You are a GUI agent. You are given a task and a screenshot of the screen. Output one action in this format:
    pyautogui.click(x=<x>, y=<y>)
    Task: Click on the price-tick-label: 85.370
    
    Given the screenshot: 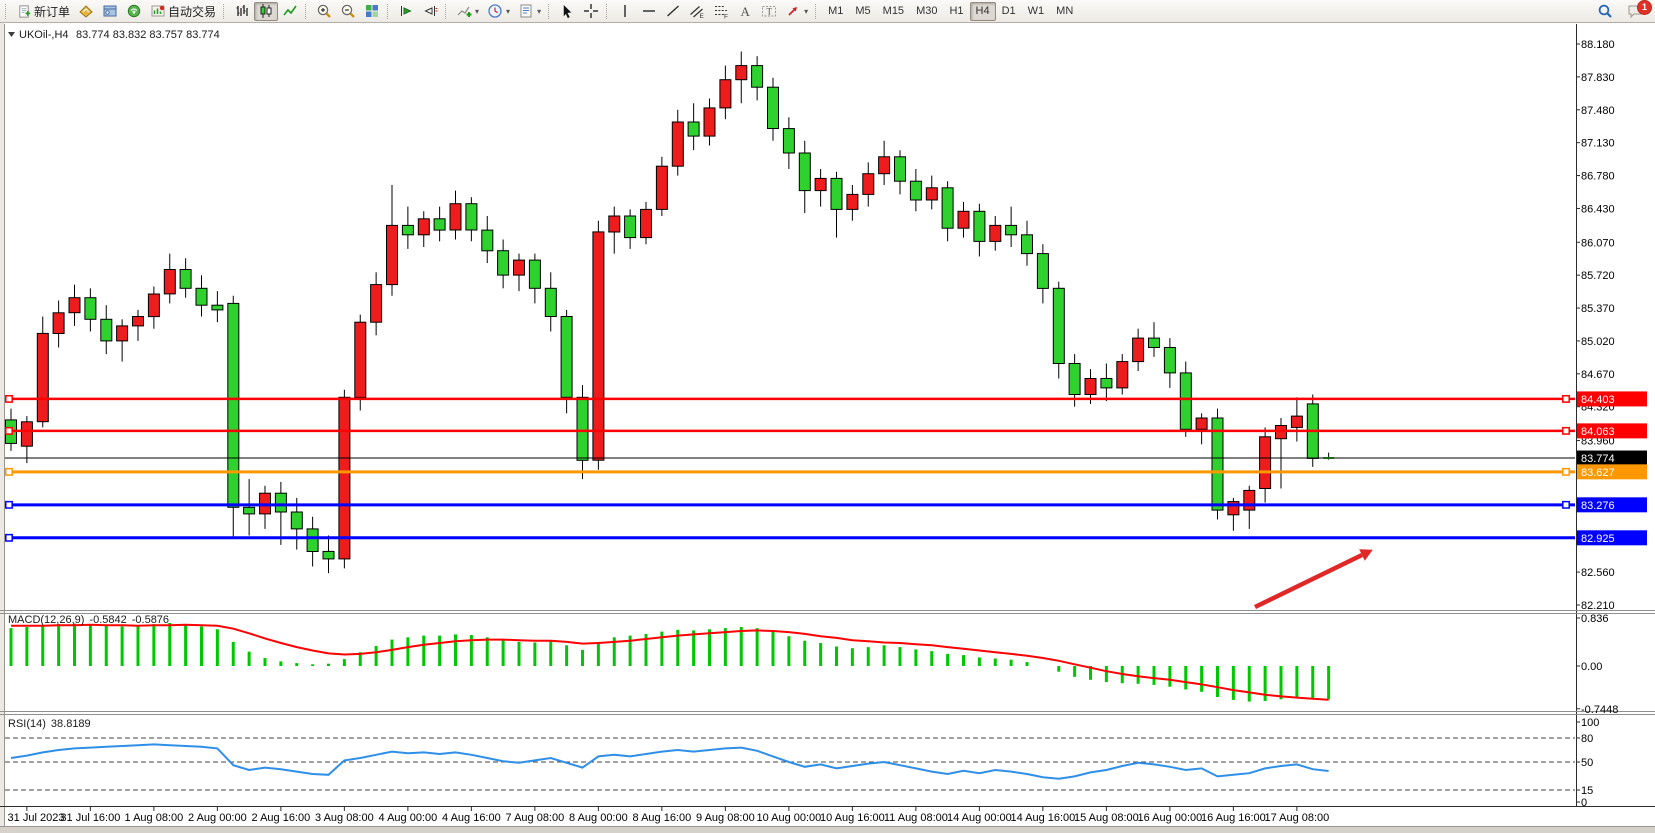 What is the action you would take?
    pyautogui.click(x=1598, y=309)
    